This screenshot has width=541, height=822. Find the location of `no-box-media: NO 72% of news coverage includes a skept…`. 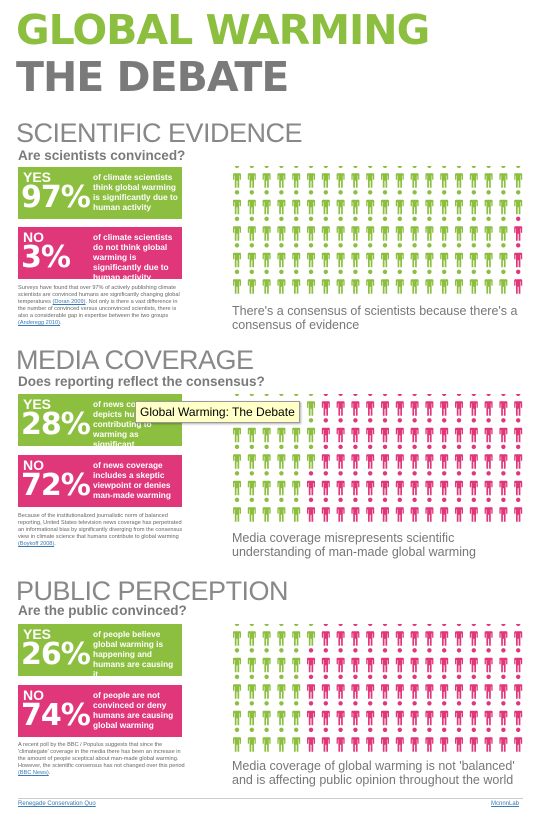

no-box-media: NO 72% of news coverage includes a skept… is located at coordinates (100, 481).